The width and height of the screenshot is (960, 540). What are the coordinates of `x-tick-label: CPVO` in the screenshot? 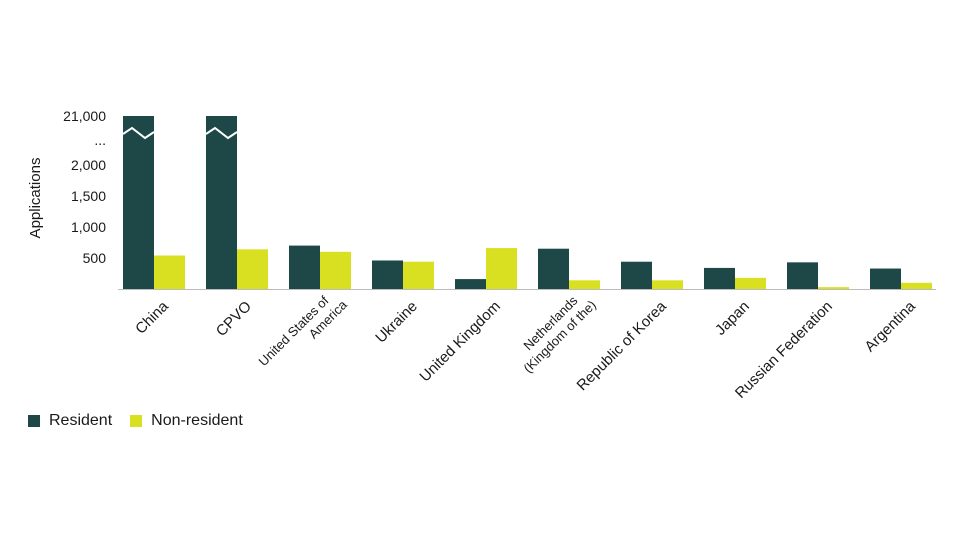 It's located at (234, 319).